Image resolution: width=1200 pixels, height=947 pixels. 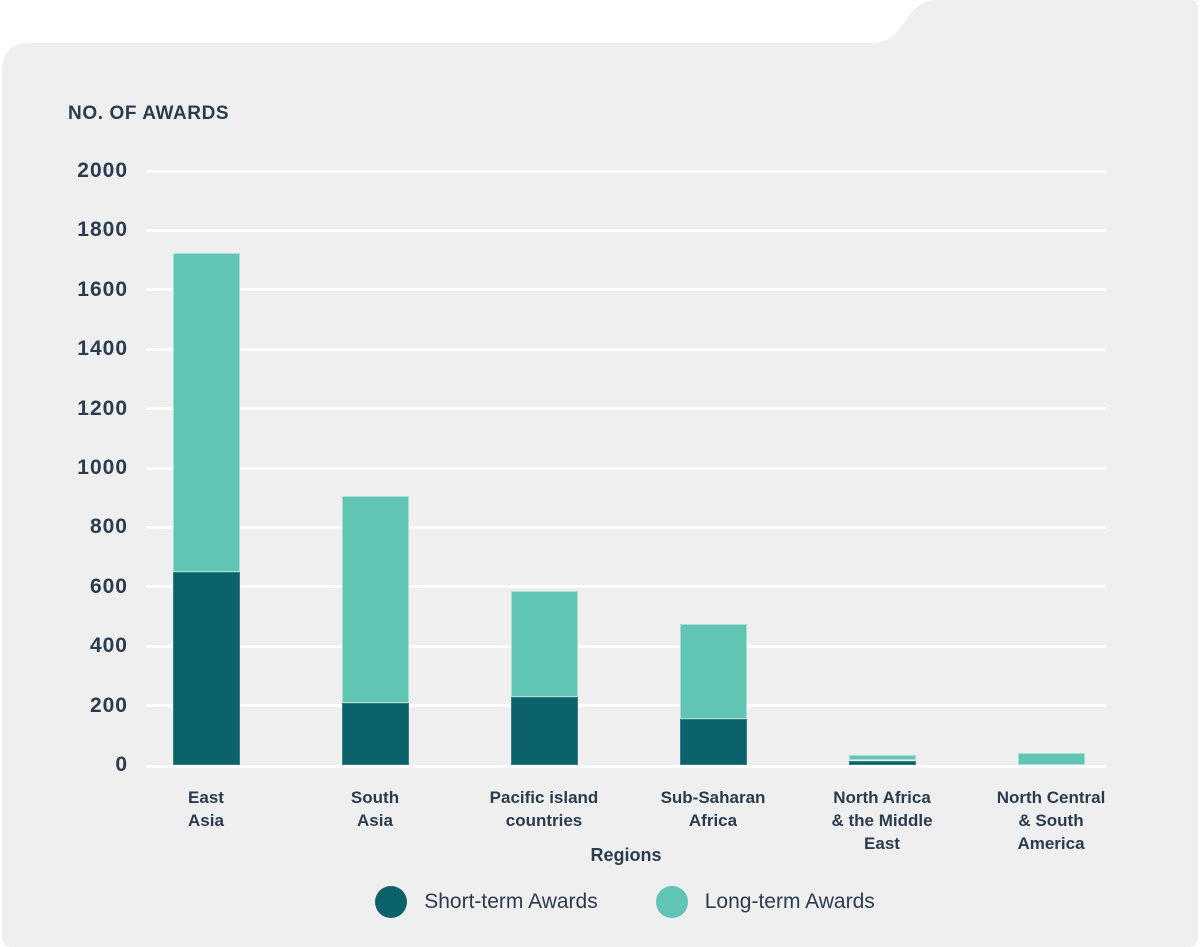 I want to click on y-tick-label: 2000, so click(x=102, y=170).